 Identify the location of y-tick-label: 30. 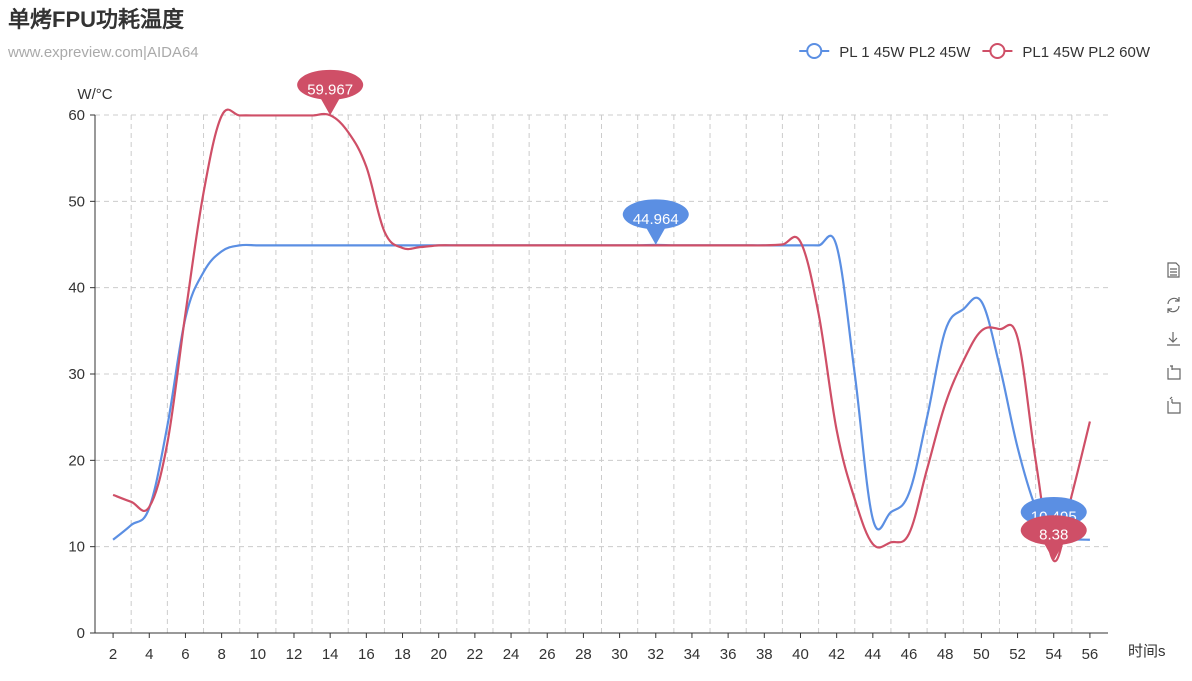
(76, 374).